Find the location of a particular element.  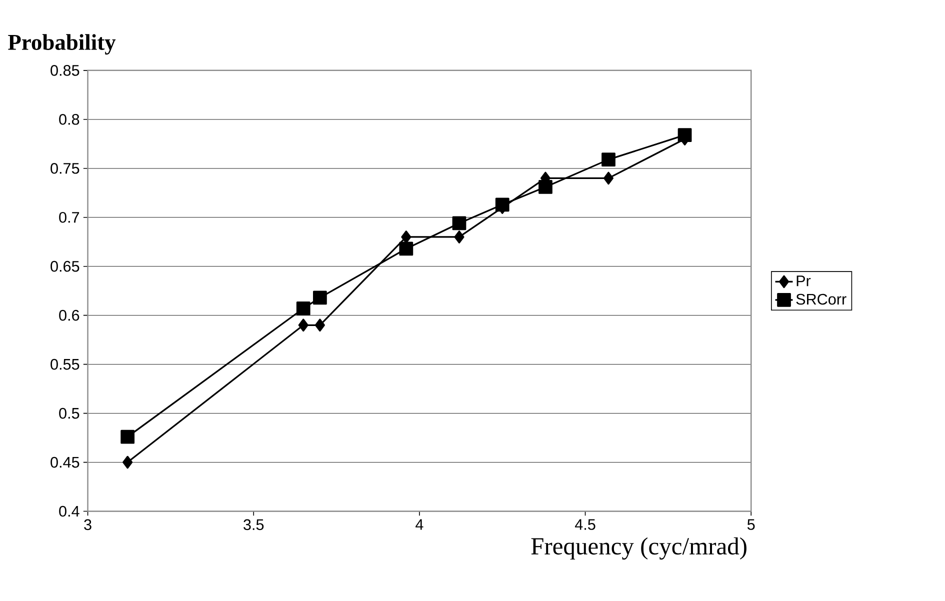

y-tick-label: 0.45 is located at coordinates (65, 462).